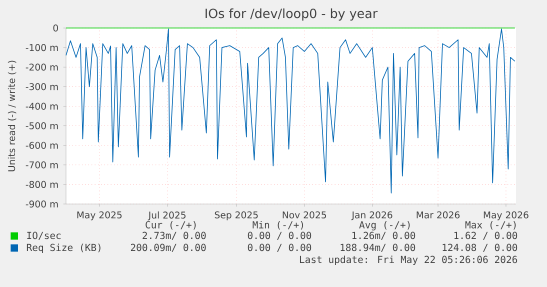  What do you see at coordinates (55, 28) in the screenshot?
I see `y-tick-label: 0` at bounding box center [55, 28].